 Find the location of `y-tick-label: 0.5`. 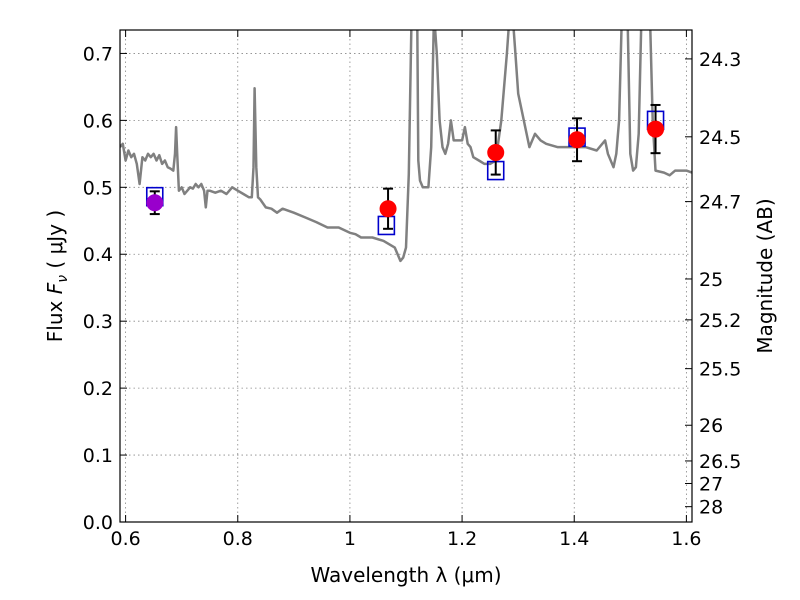

y-tick-label: 0.5 is located at coordinates (98, 188).